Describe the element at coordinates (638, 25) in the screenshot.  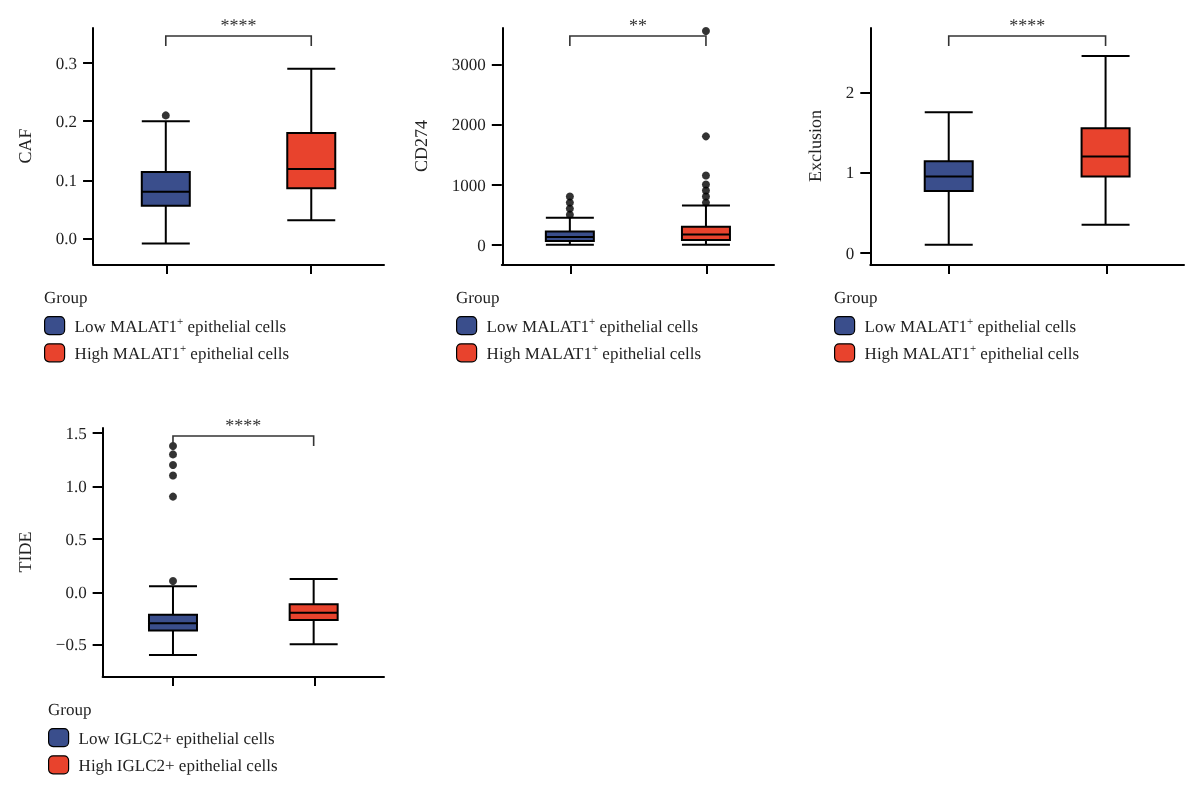
I see `annotation: **` at that location.